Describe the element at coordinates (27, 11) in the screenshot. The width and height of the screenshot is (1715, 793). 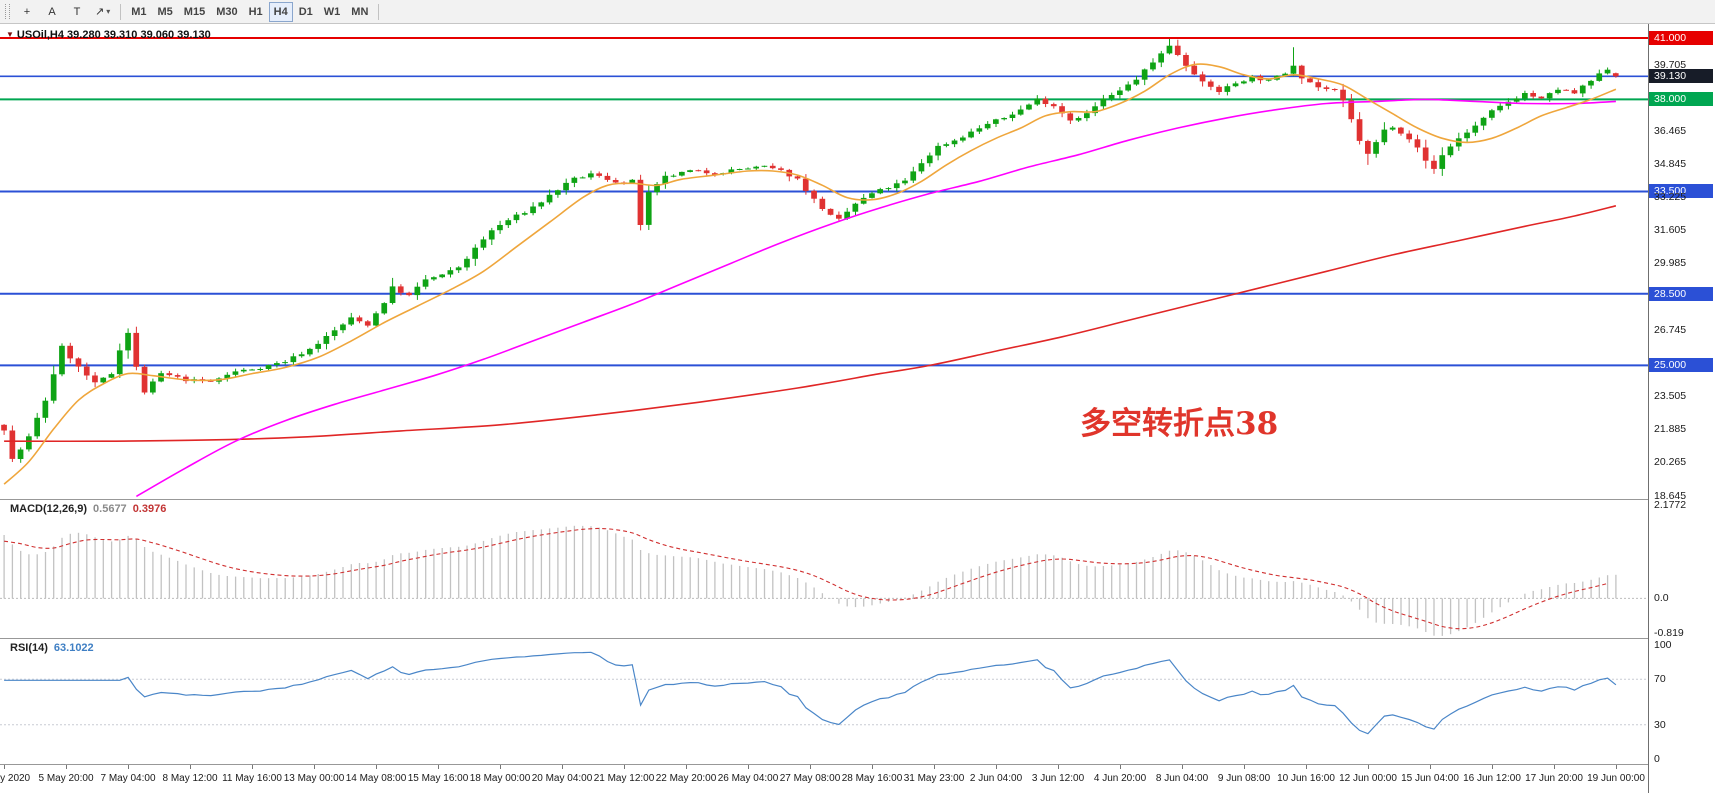
I see `crosshair-tool-button: +` at that location.